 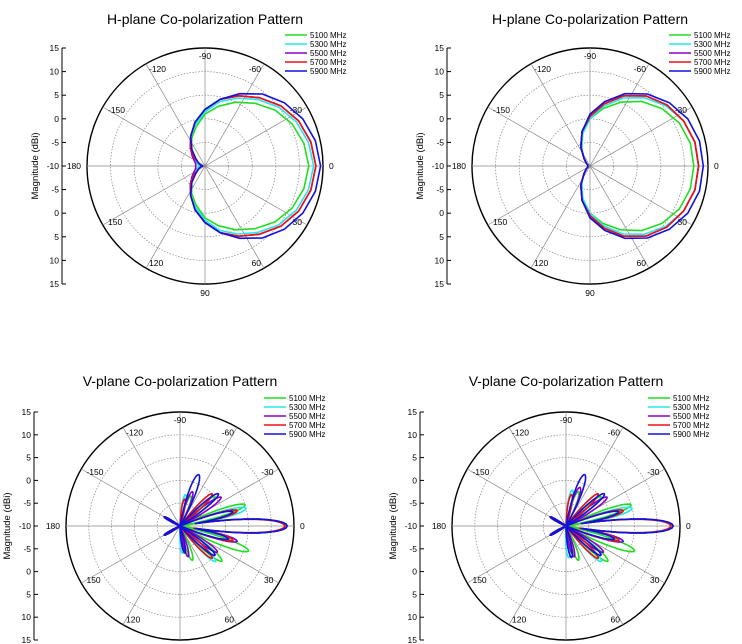 I want to click on angle-label: -60, so click(x=640, y=69).